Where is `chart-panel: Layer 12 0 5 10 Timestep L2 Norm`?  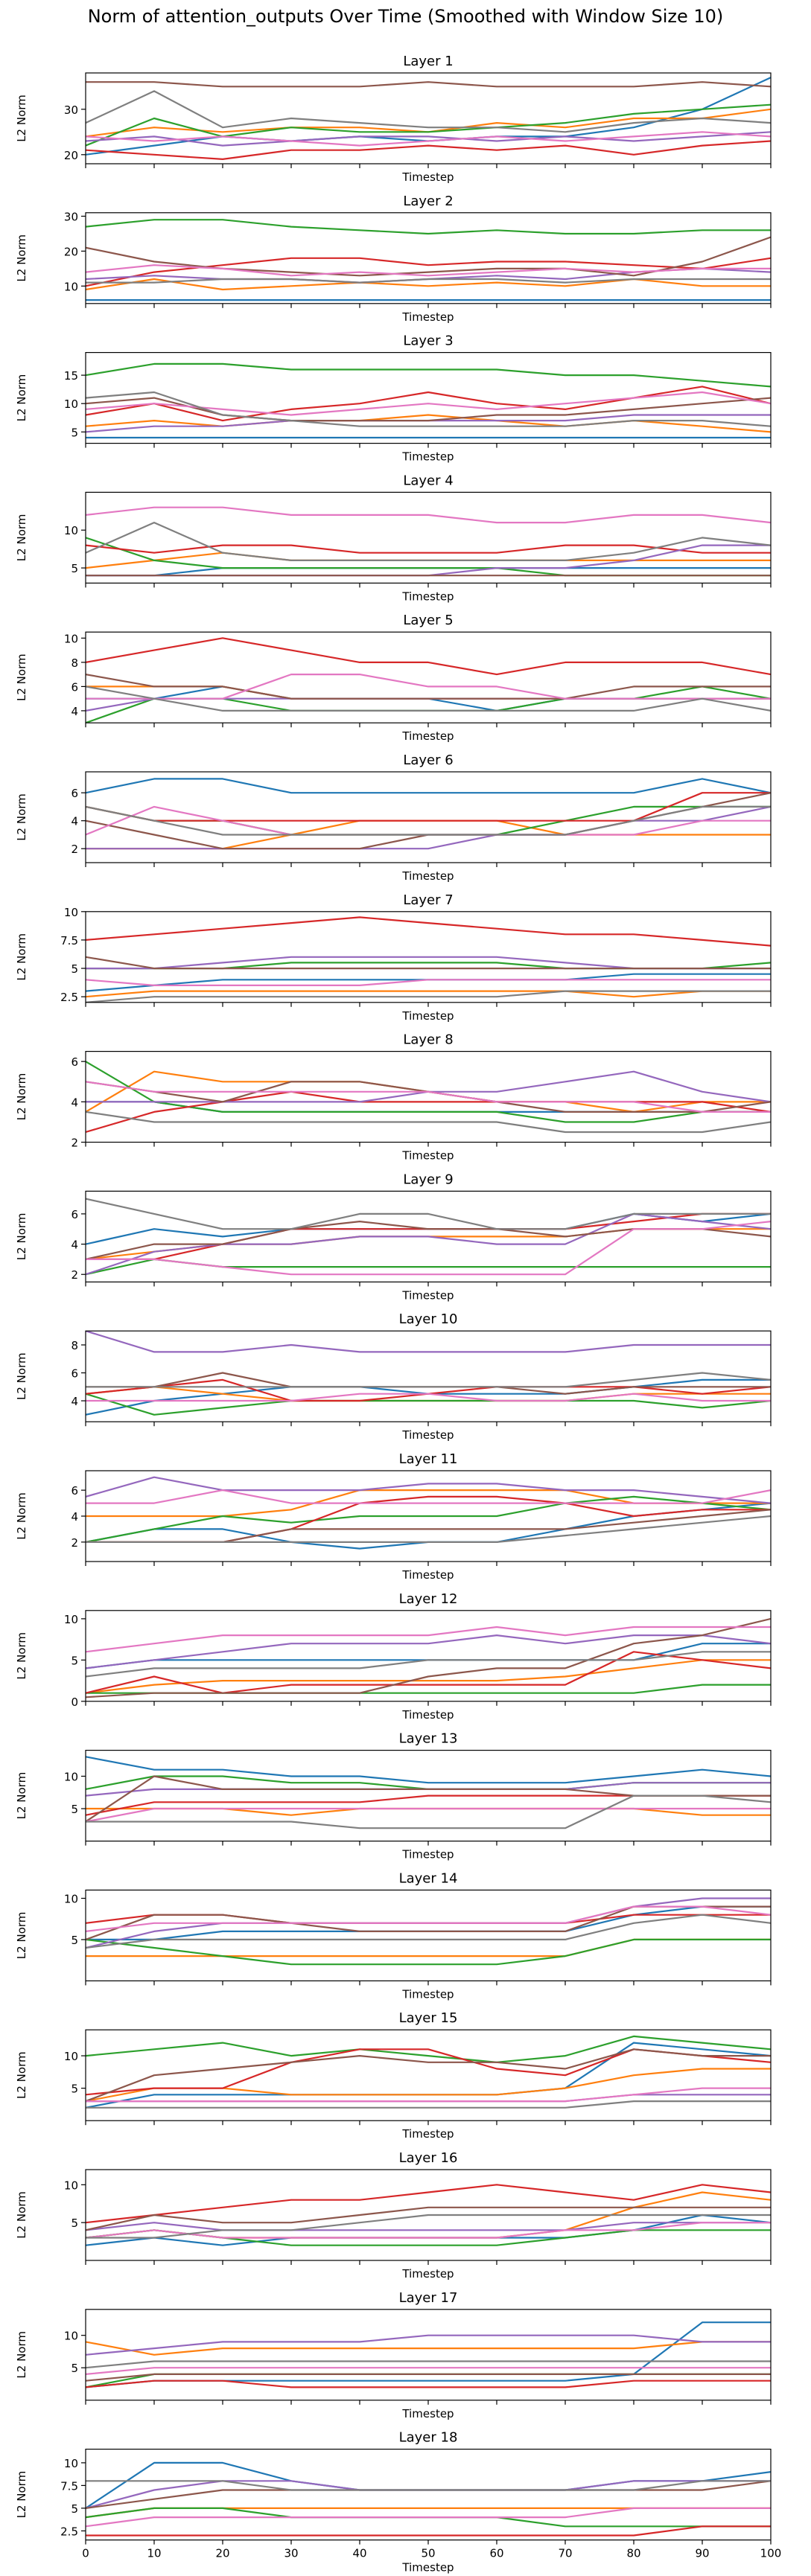 chart-panel: Layer 12 0 5 10 Timestep L2 Norm is located at coordinates (393, 1656).